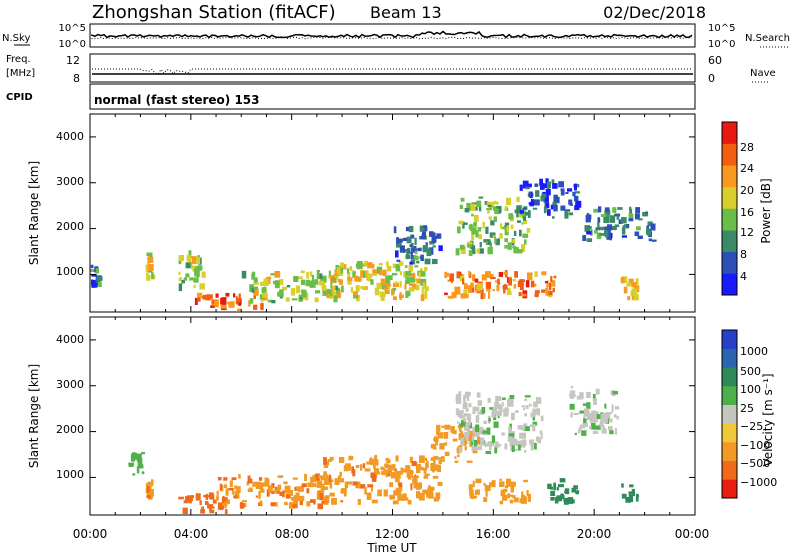 The width and height of the screenshot is (800, 554). Describe the element at coordinates (391, 69) in the screenshot. I see `freq-strip: Freq. [MHz] 12 8 60 0 Nave` at that location.